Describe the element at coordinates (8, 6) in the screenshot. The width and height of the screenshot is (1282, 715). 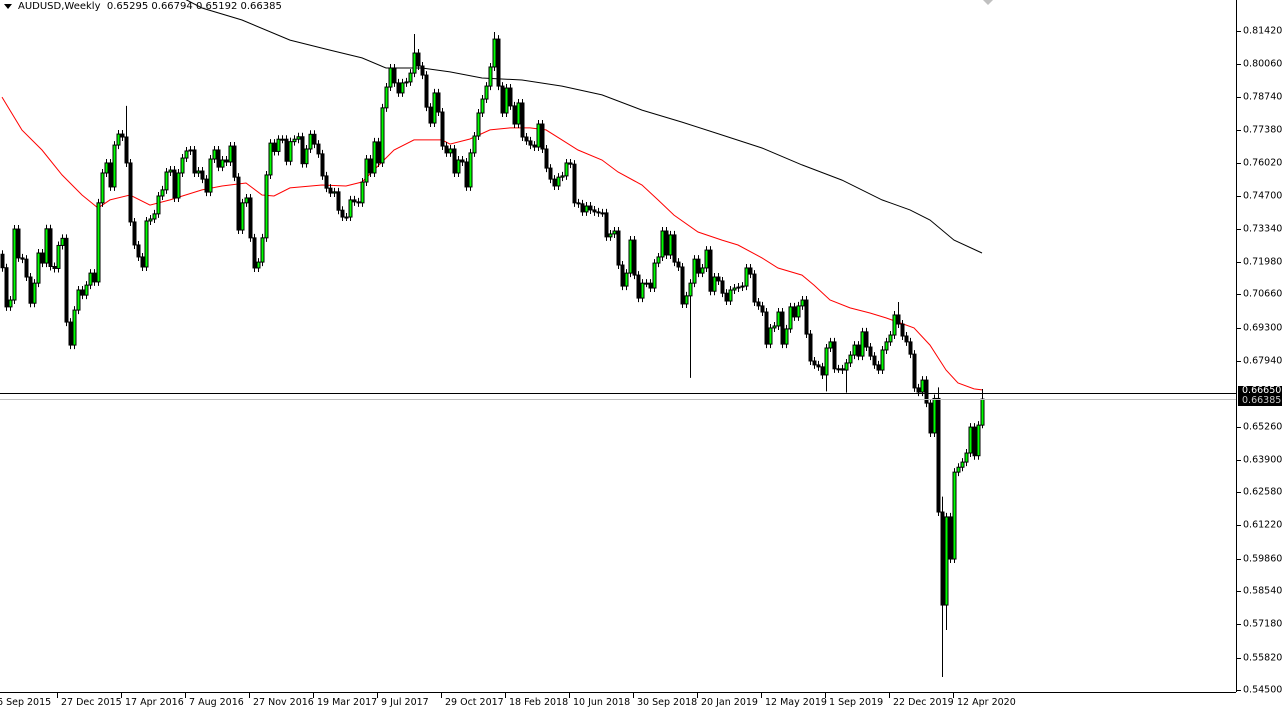
I see `collapse-triangle-icon` at that location.